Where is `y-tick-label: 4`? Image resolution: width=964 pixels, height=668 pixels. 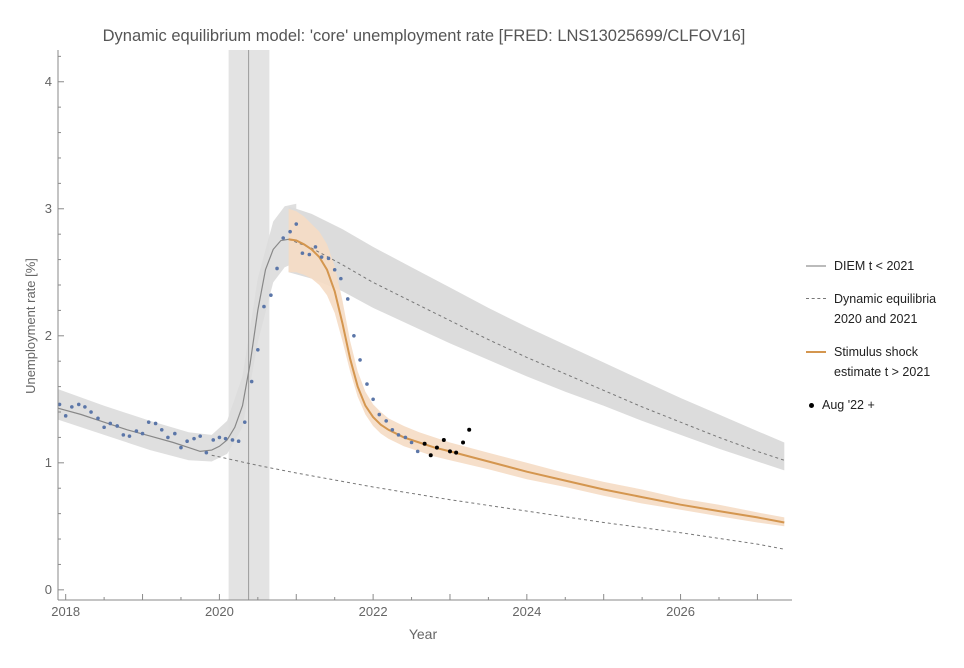
y-tick-label: 4 is located at coordinates (48, 81).